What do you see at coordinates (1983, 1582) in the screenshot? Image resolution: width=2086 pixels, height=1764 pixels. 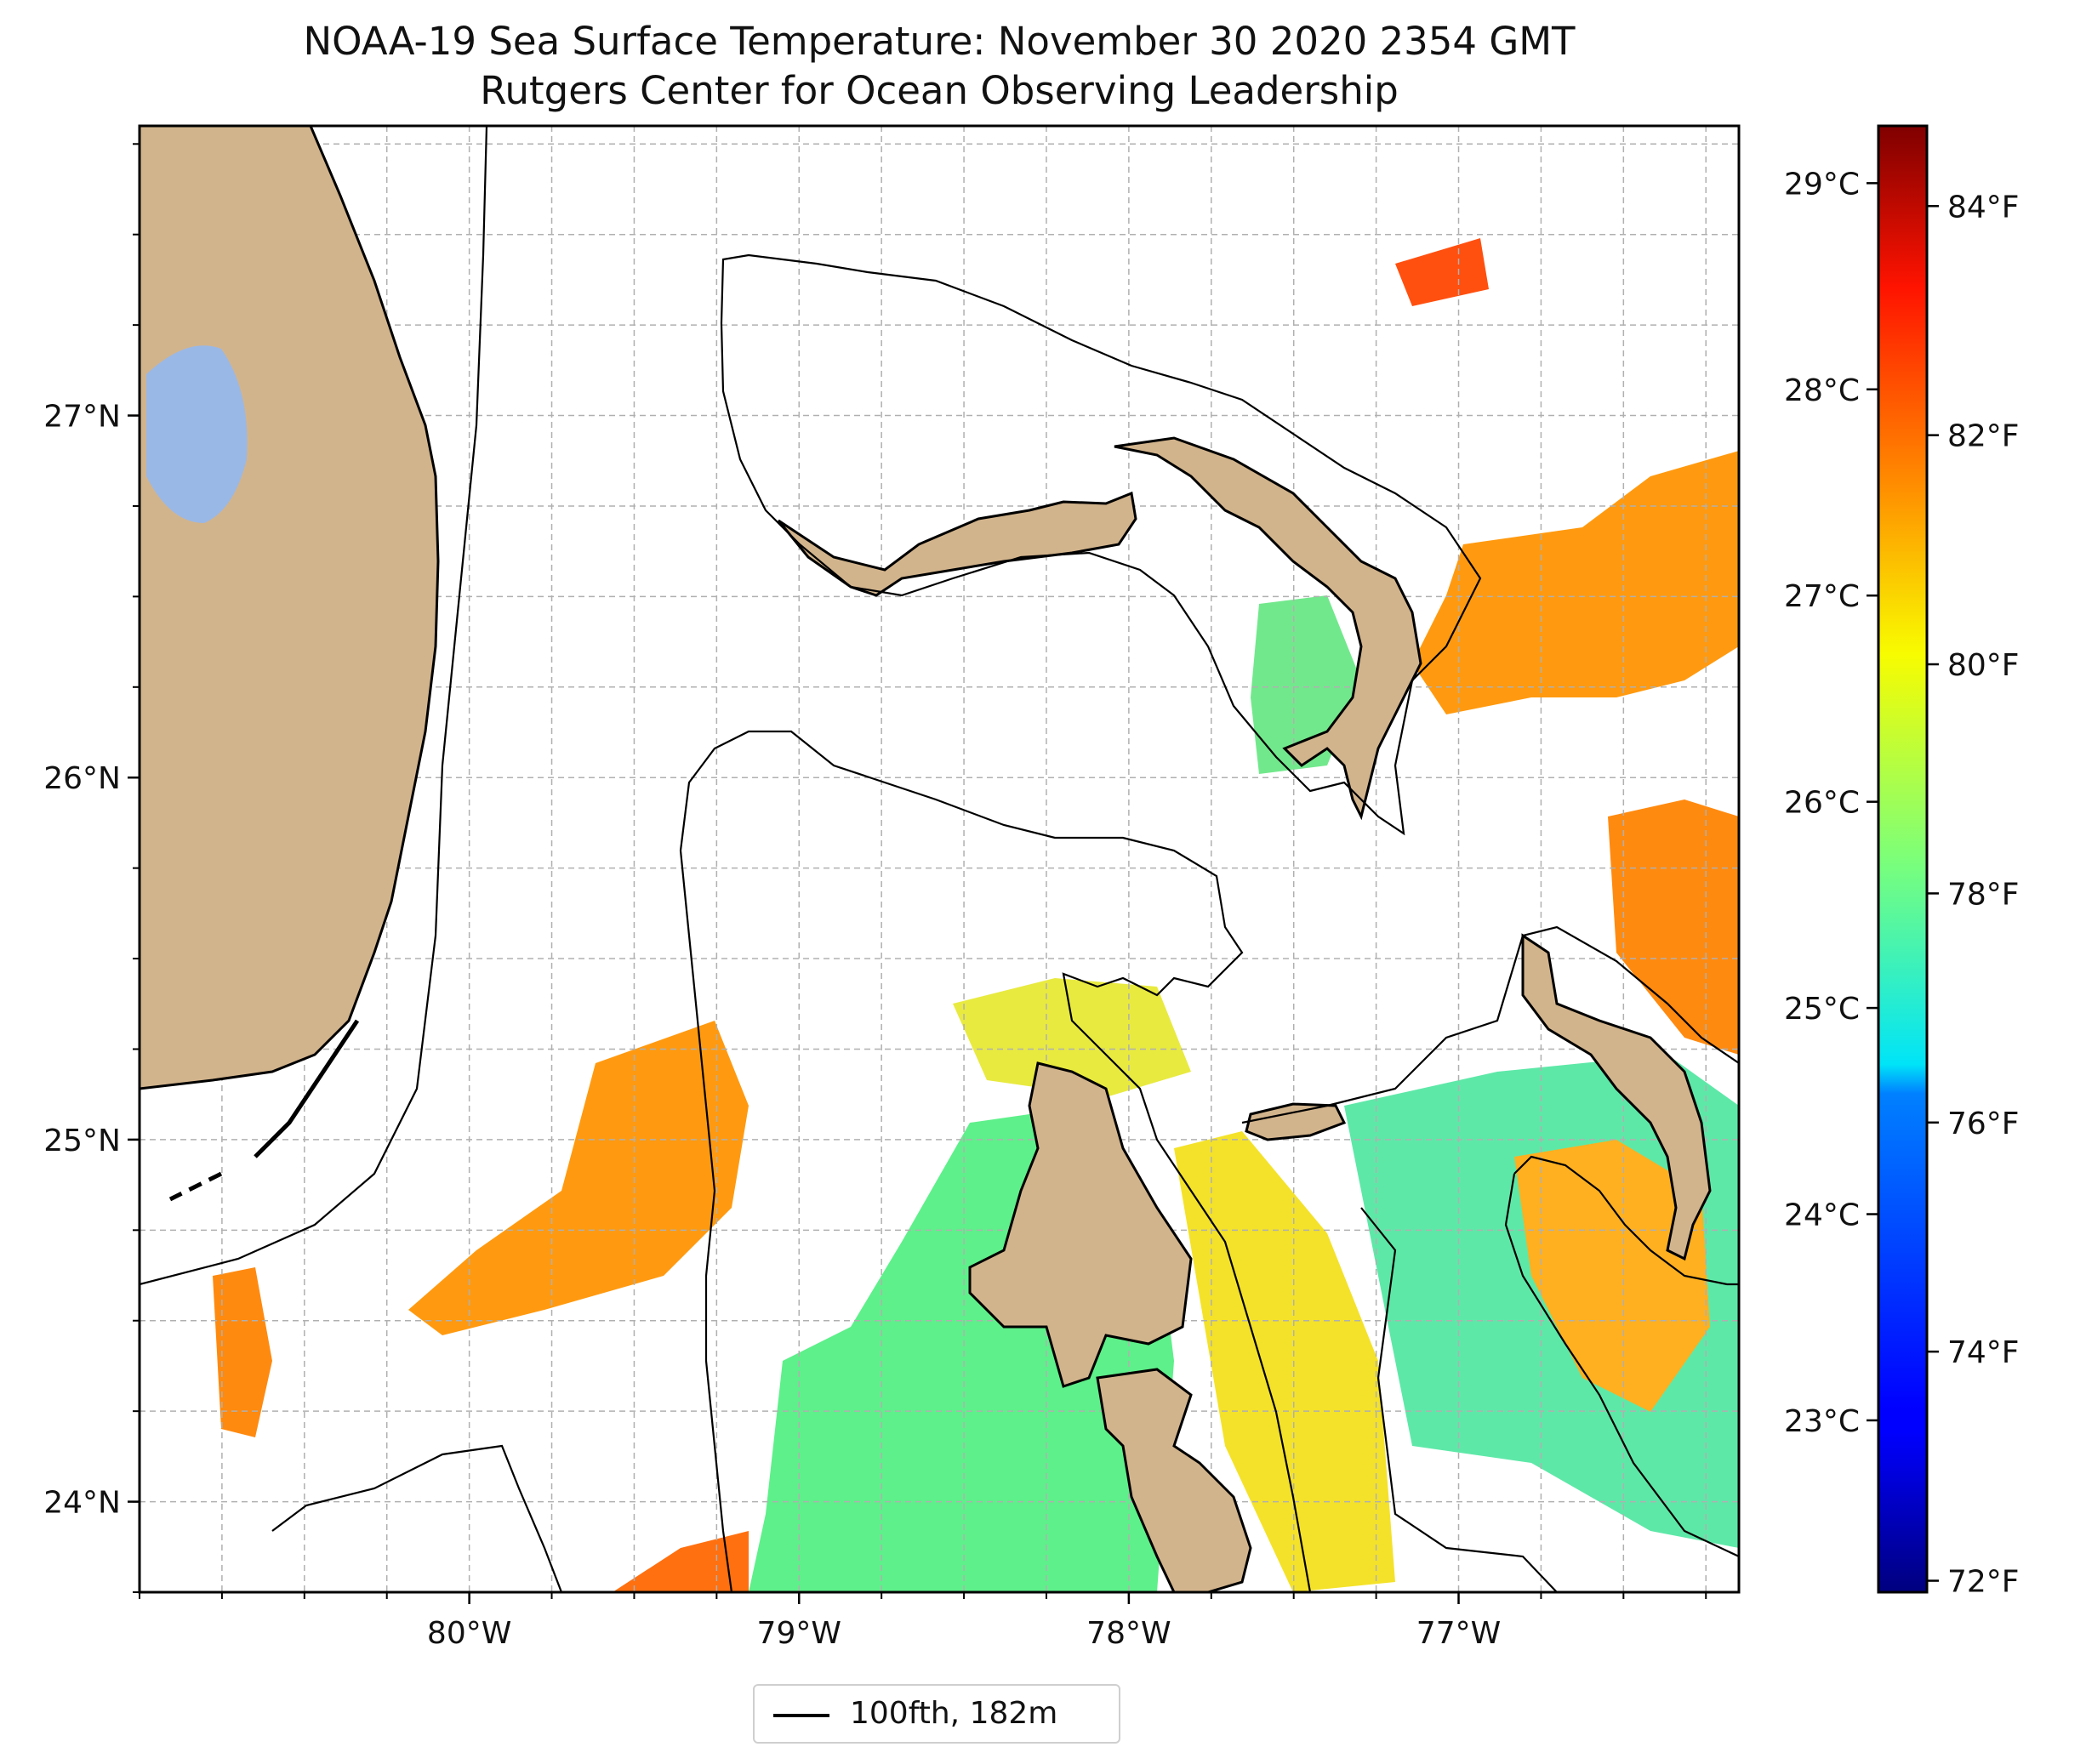 I see `colorbar-label-f: 72°F` at bounding box center [1983, 1582].